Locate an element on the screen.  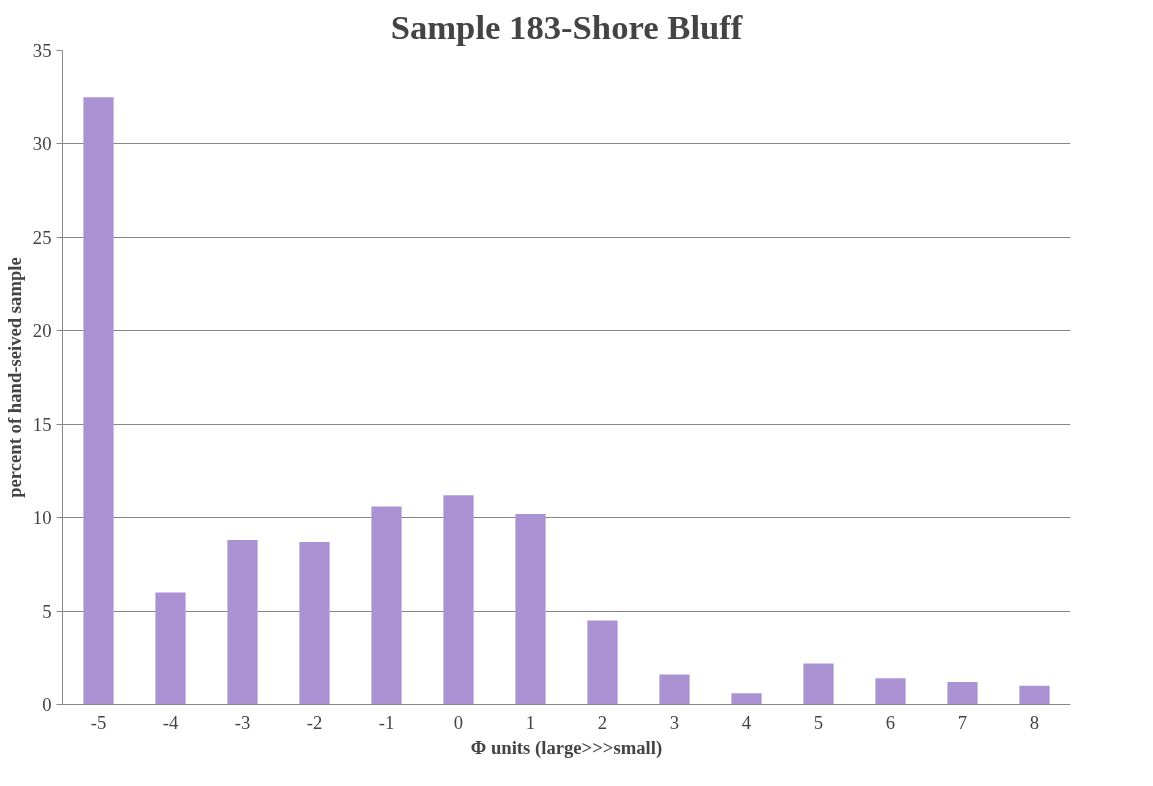
x-tick-label: -3 is located at coordinates (242, 722).